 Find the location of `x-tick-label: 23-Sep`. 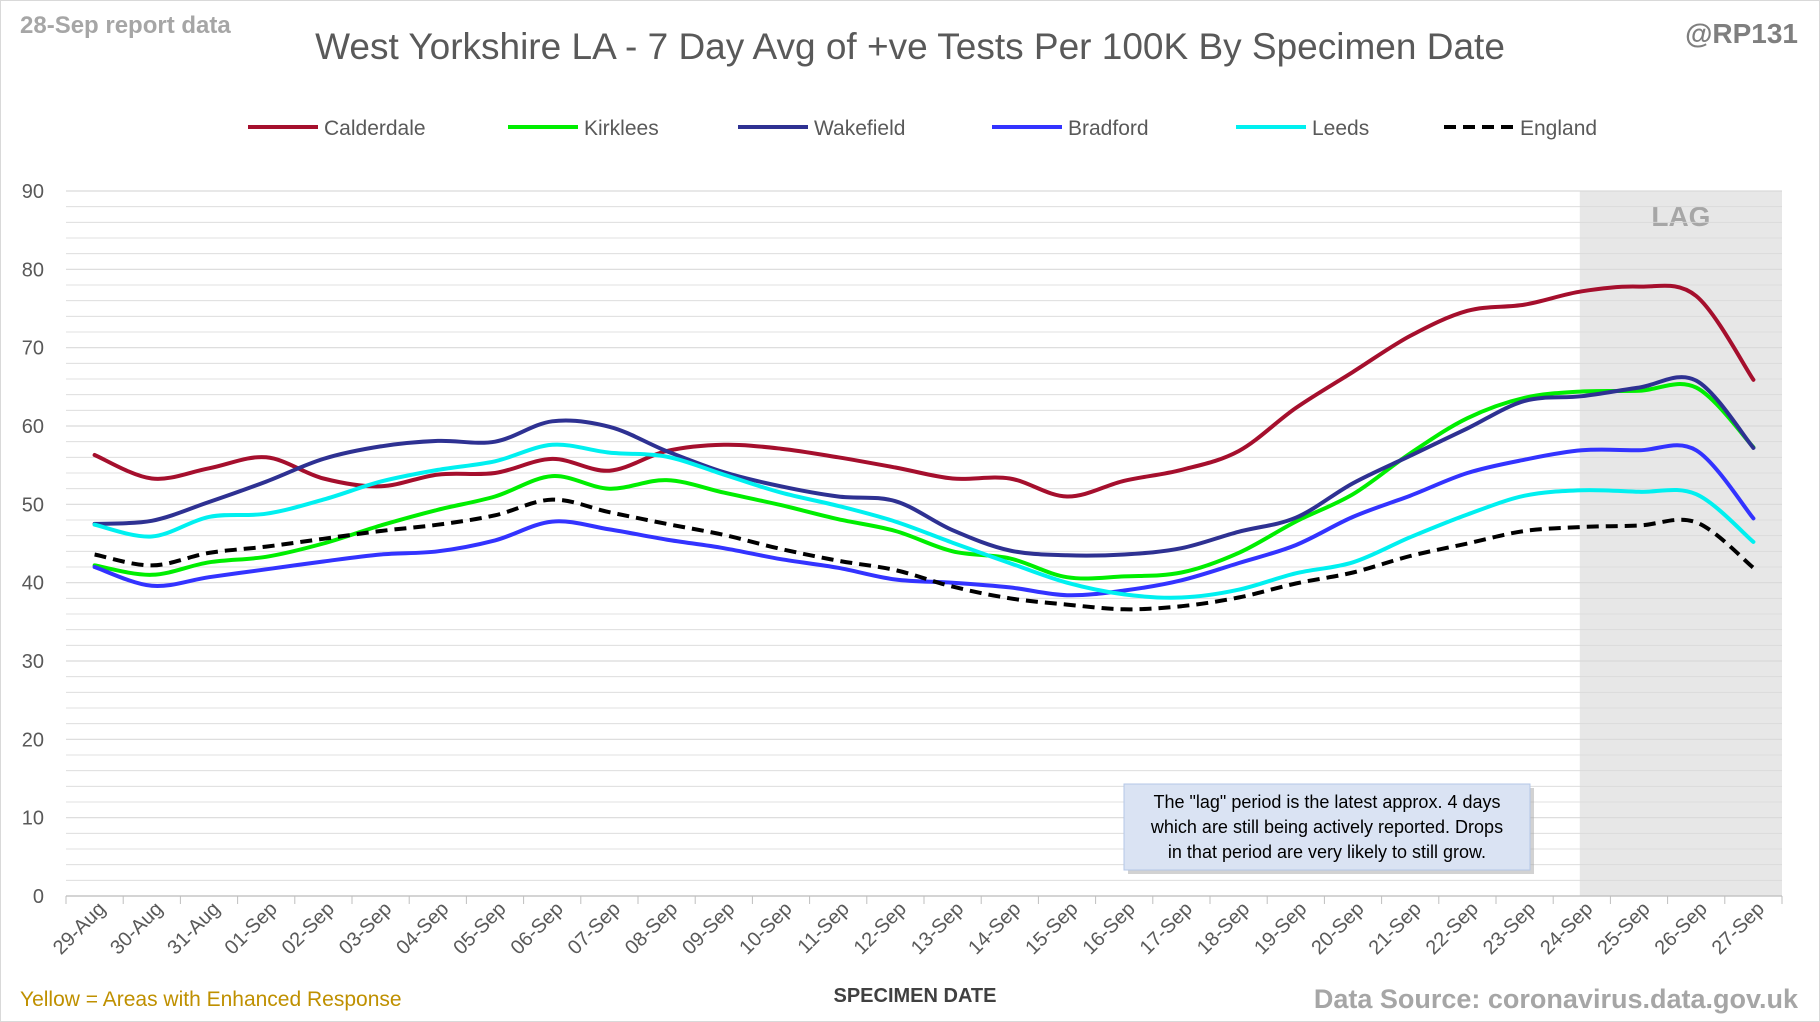

x-tick-label: 23-Sep is located at coordinates (1509, 928).